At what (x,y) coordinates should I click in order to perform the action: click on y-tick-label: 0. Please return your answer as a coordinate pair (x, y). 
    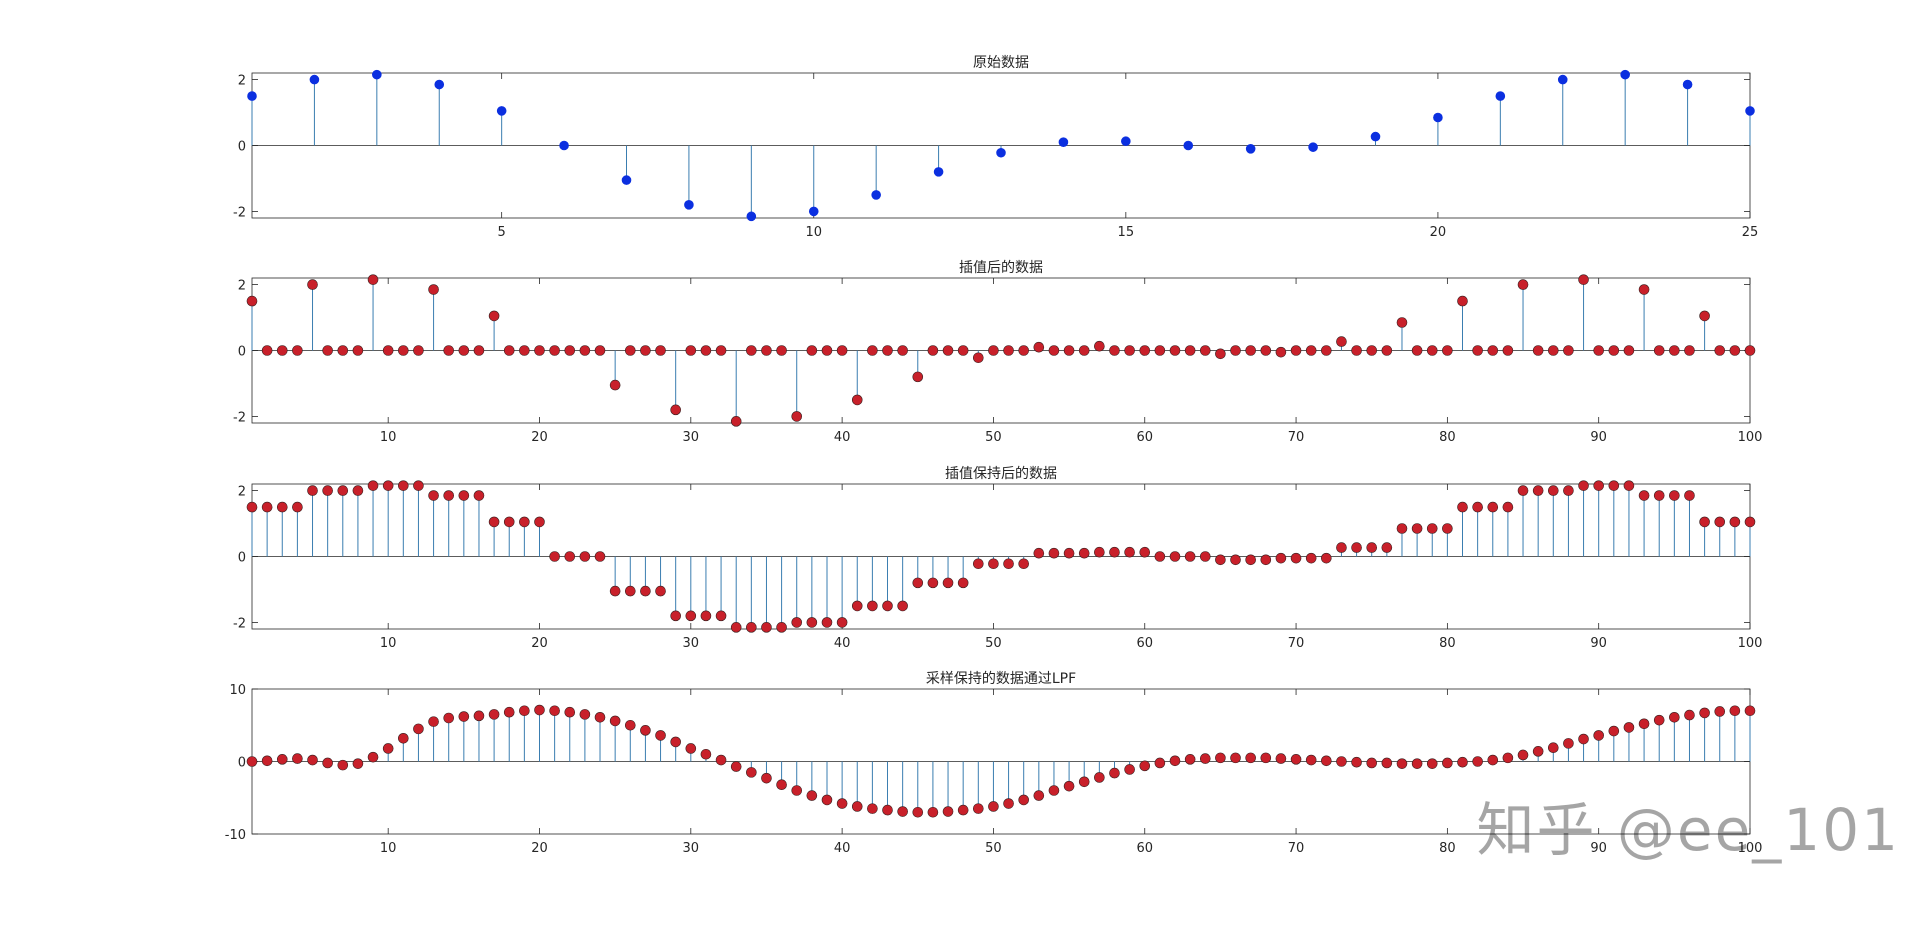
    Looking at the image, I should click on (242, 147).